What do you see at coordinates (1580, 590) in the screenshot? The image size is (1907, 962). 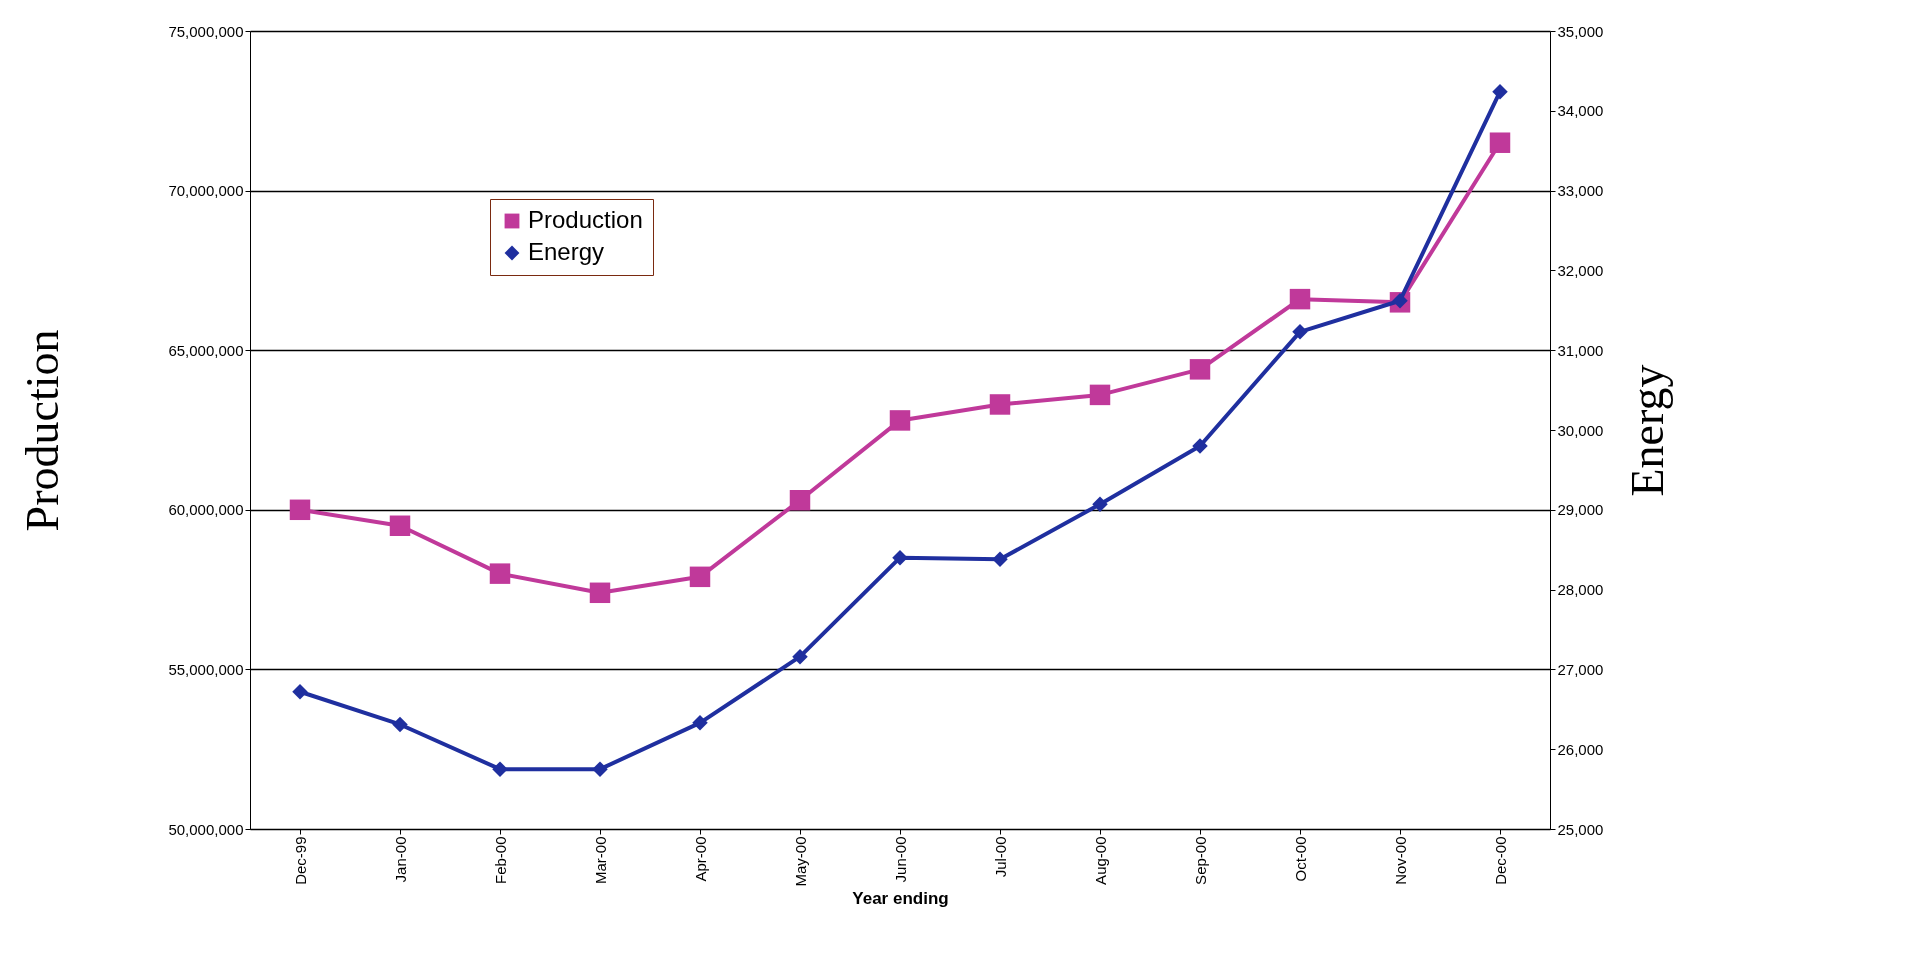 I see `y2-tick-label: 28,000` at bounding box center [1580, 590].